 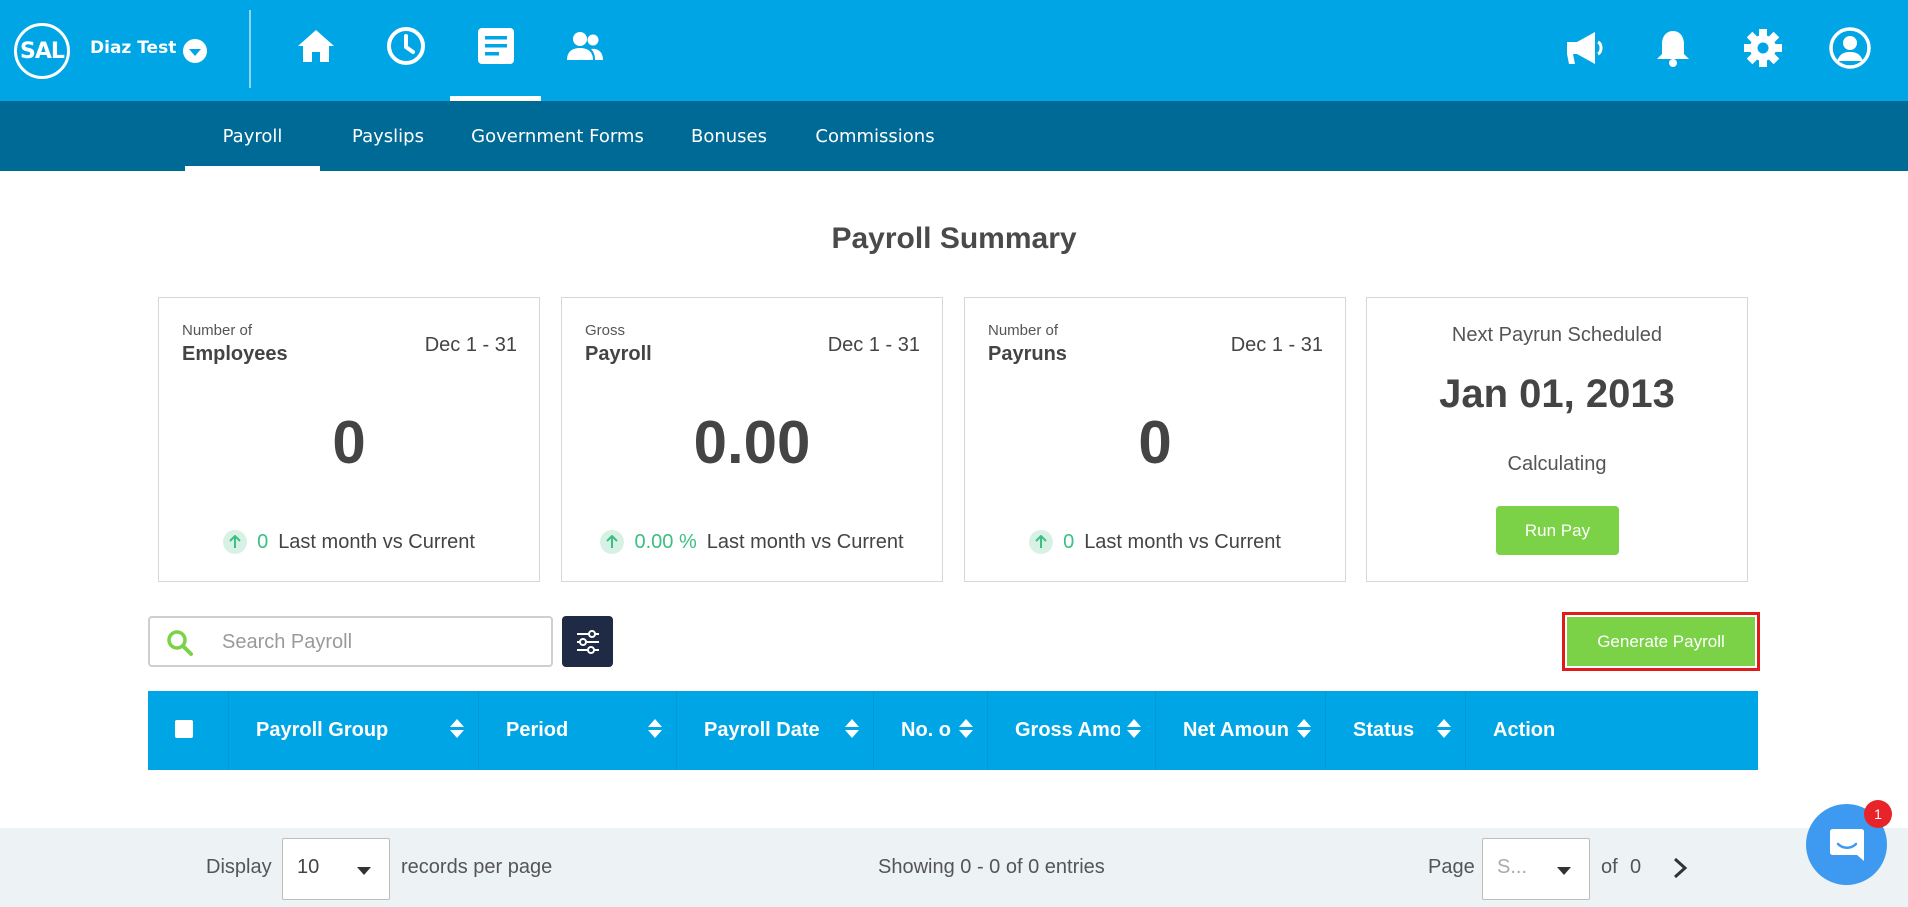 What do you see at coordinates (618, 354) in the screenshot?
I see `card-title: Payroll` at bounding box center [618, 354].